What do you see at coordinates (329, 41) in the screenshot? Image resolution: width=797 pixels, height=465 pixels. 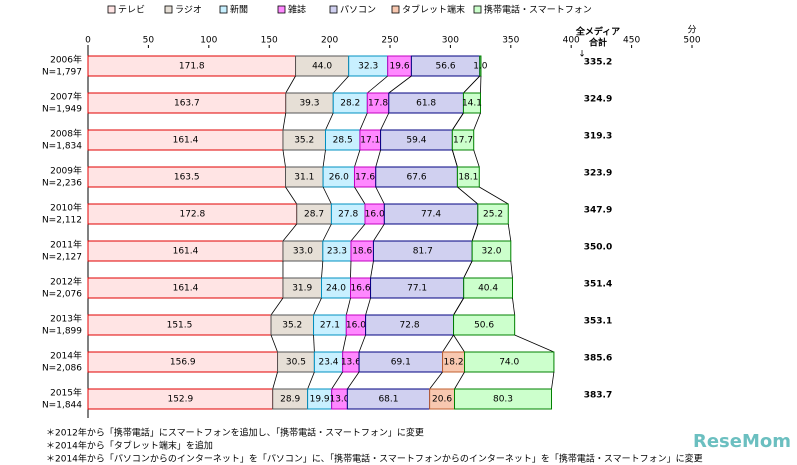 I see `x-tick-label: 200` at bounding box center [329, 41].